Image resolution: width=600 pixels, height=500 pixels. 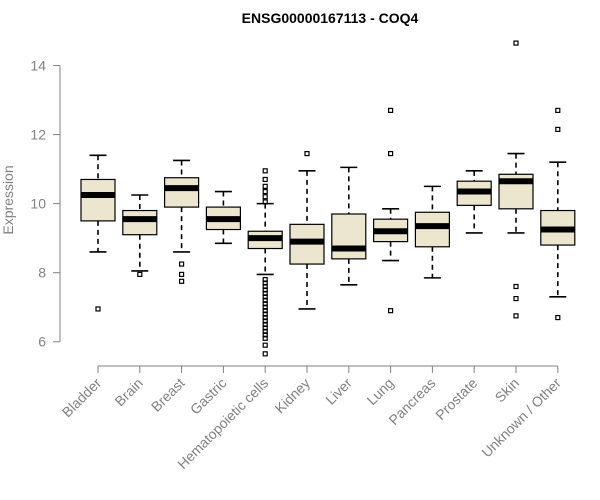 I want to click on x-tick-label: Lung, so click(x=379, y=391).